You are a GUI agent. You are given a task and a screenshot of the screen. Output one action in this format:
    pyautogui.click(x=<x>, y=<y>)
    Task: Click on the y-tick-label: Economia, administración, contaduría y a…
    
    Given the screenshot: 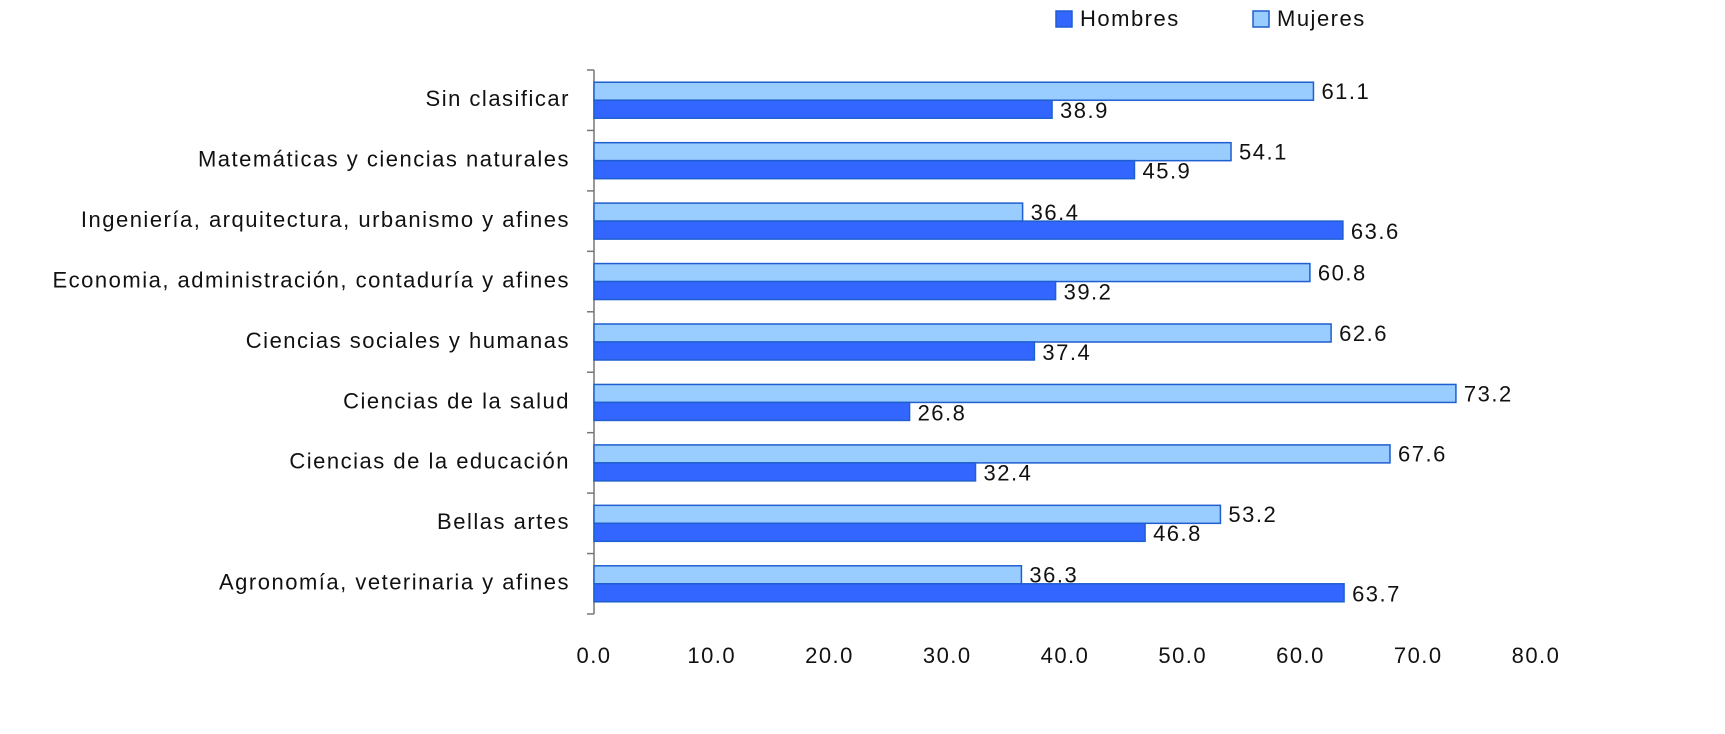 What is the action you would take?
    pyautogui.click(x=311, y=279)
    